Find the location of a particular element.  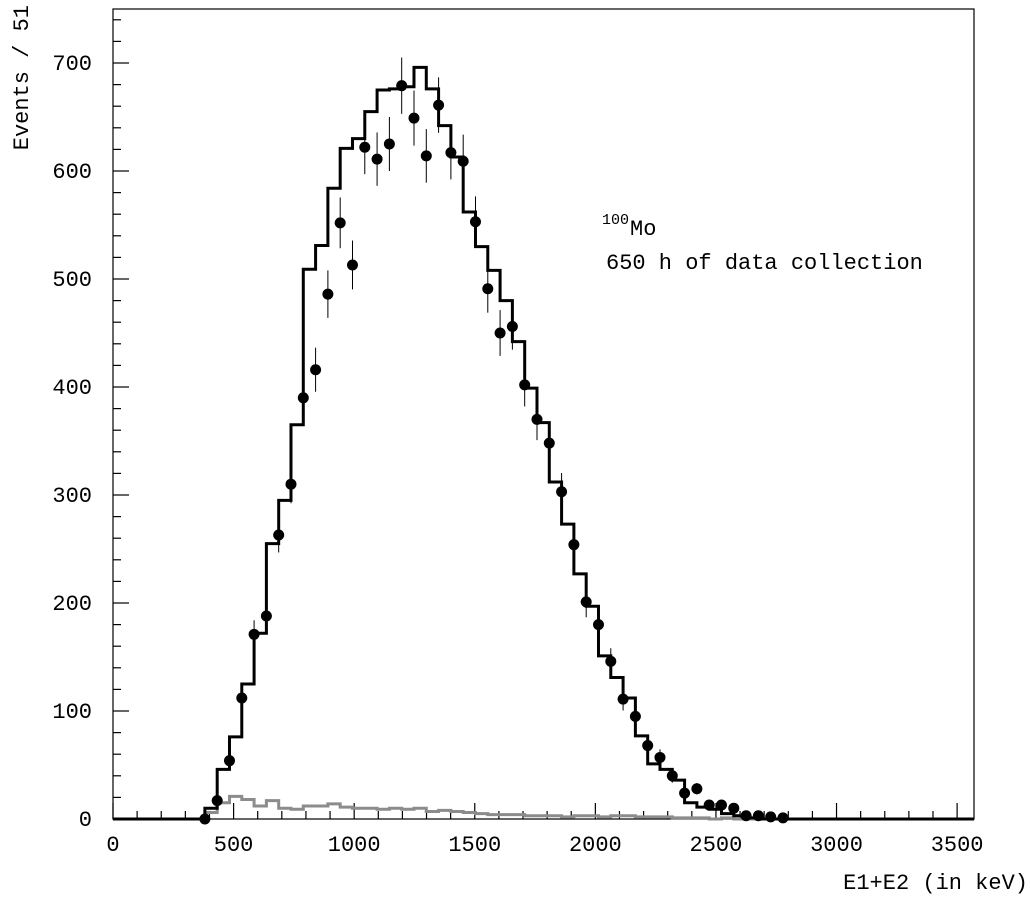

x-tick-label: 2000 is located at coordinates (595, 845).